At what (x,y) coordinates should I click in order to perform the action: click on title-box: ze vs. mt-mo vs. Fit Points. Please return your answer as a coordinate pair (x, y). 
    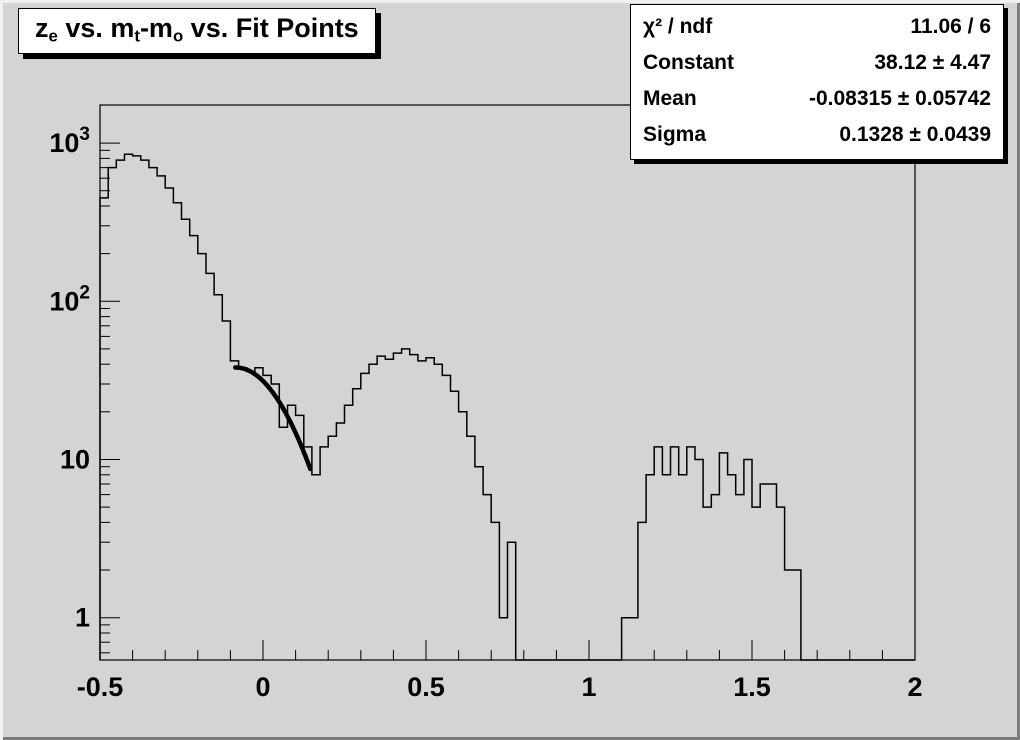
    Looking at the image, I should click on (197, 31).